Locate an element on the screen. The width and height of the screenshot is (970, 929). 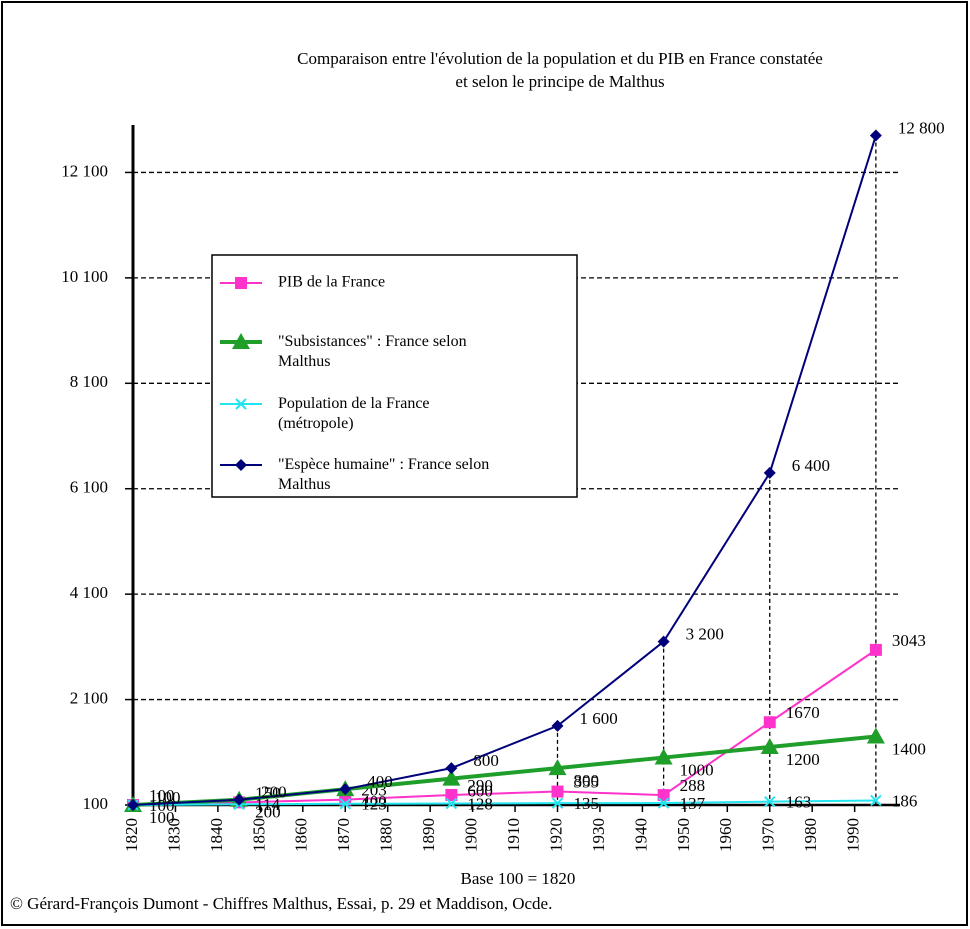
y-tick-label: 6 100 is located at coordinates (89, 487).